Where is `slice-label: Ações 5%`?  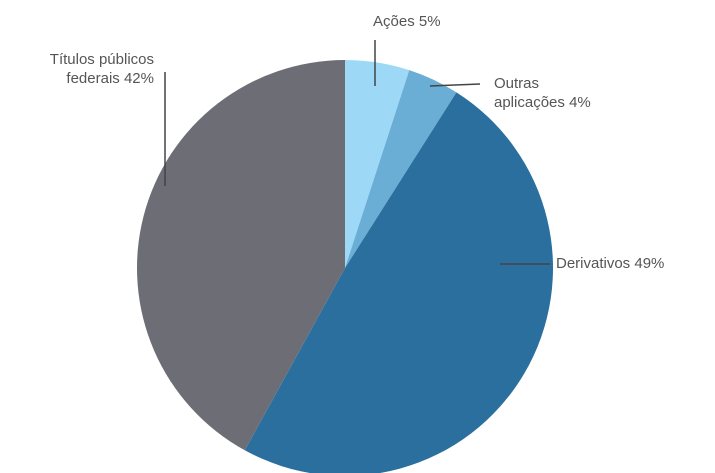 slice-label: Ações 5% is located at coordinates (433, 21).